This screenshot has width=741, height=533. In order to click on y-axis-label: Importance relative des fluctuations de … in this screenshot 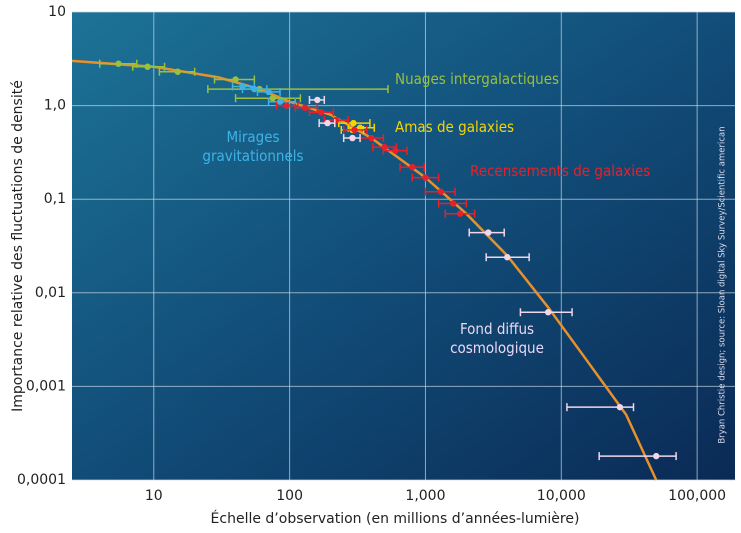, I will do `click(18, 246)`.